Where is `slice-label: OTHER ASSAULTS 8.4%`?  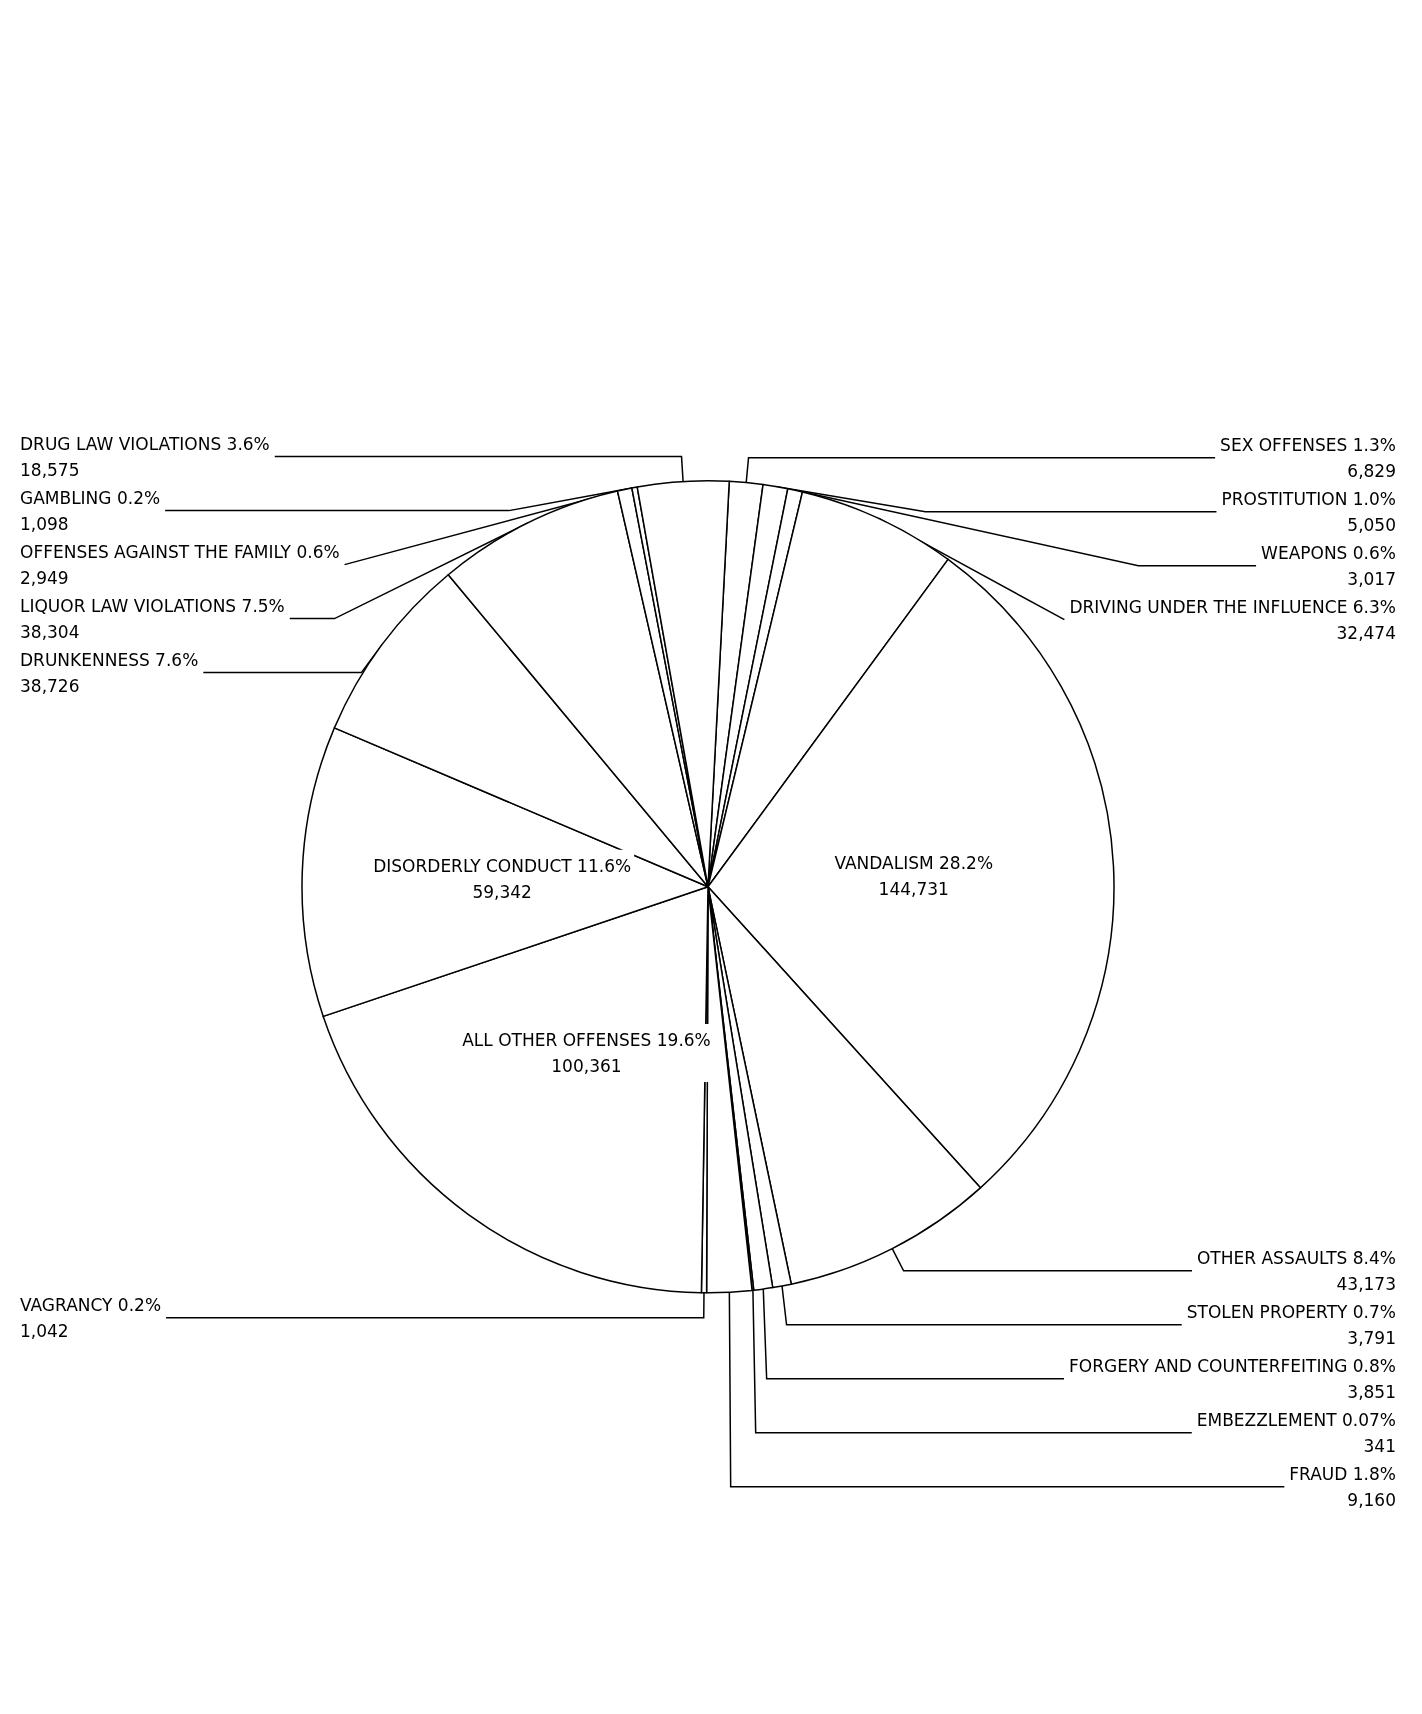
slice-label: OTHER ASSAULTS 8.4% is located at coordinates (1296, 1257).